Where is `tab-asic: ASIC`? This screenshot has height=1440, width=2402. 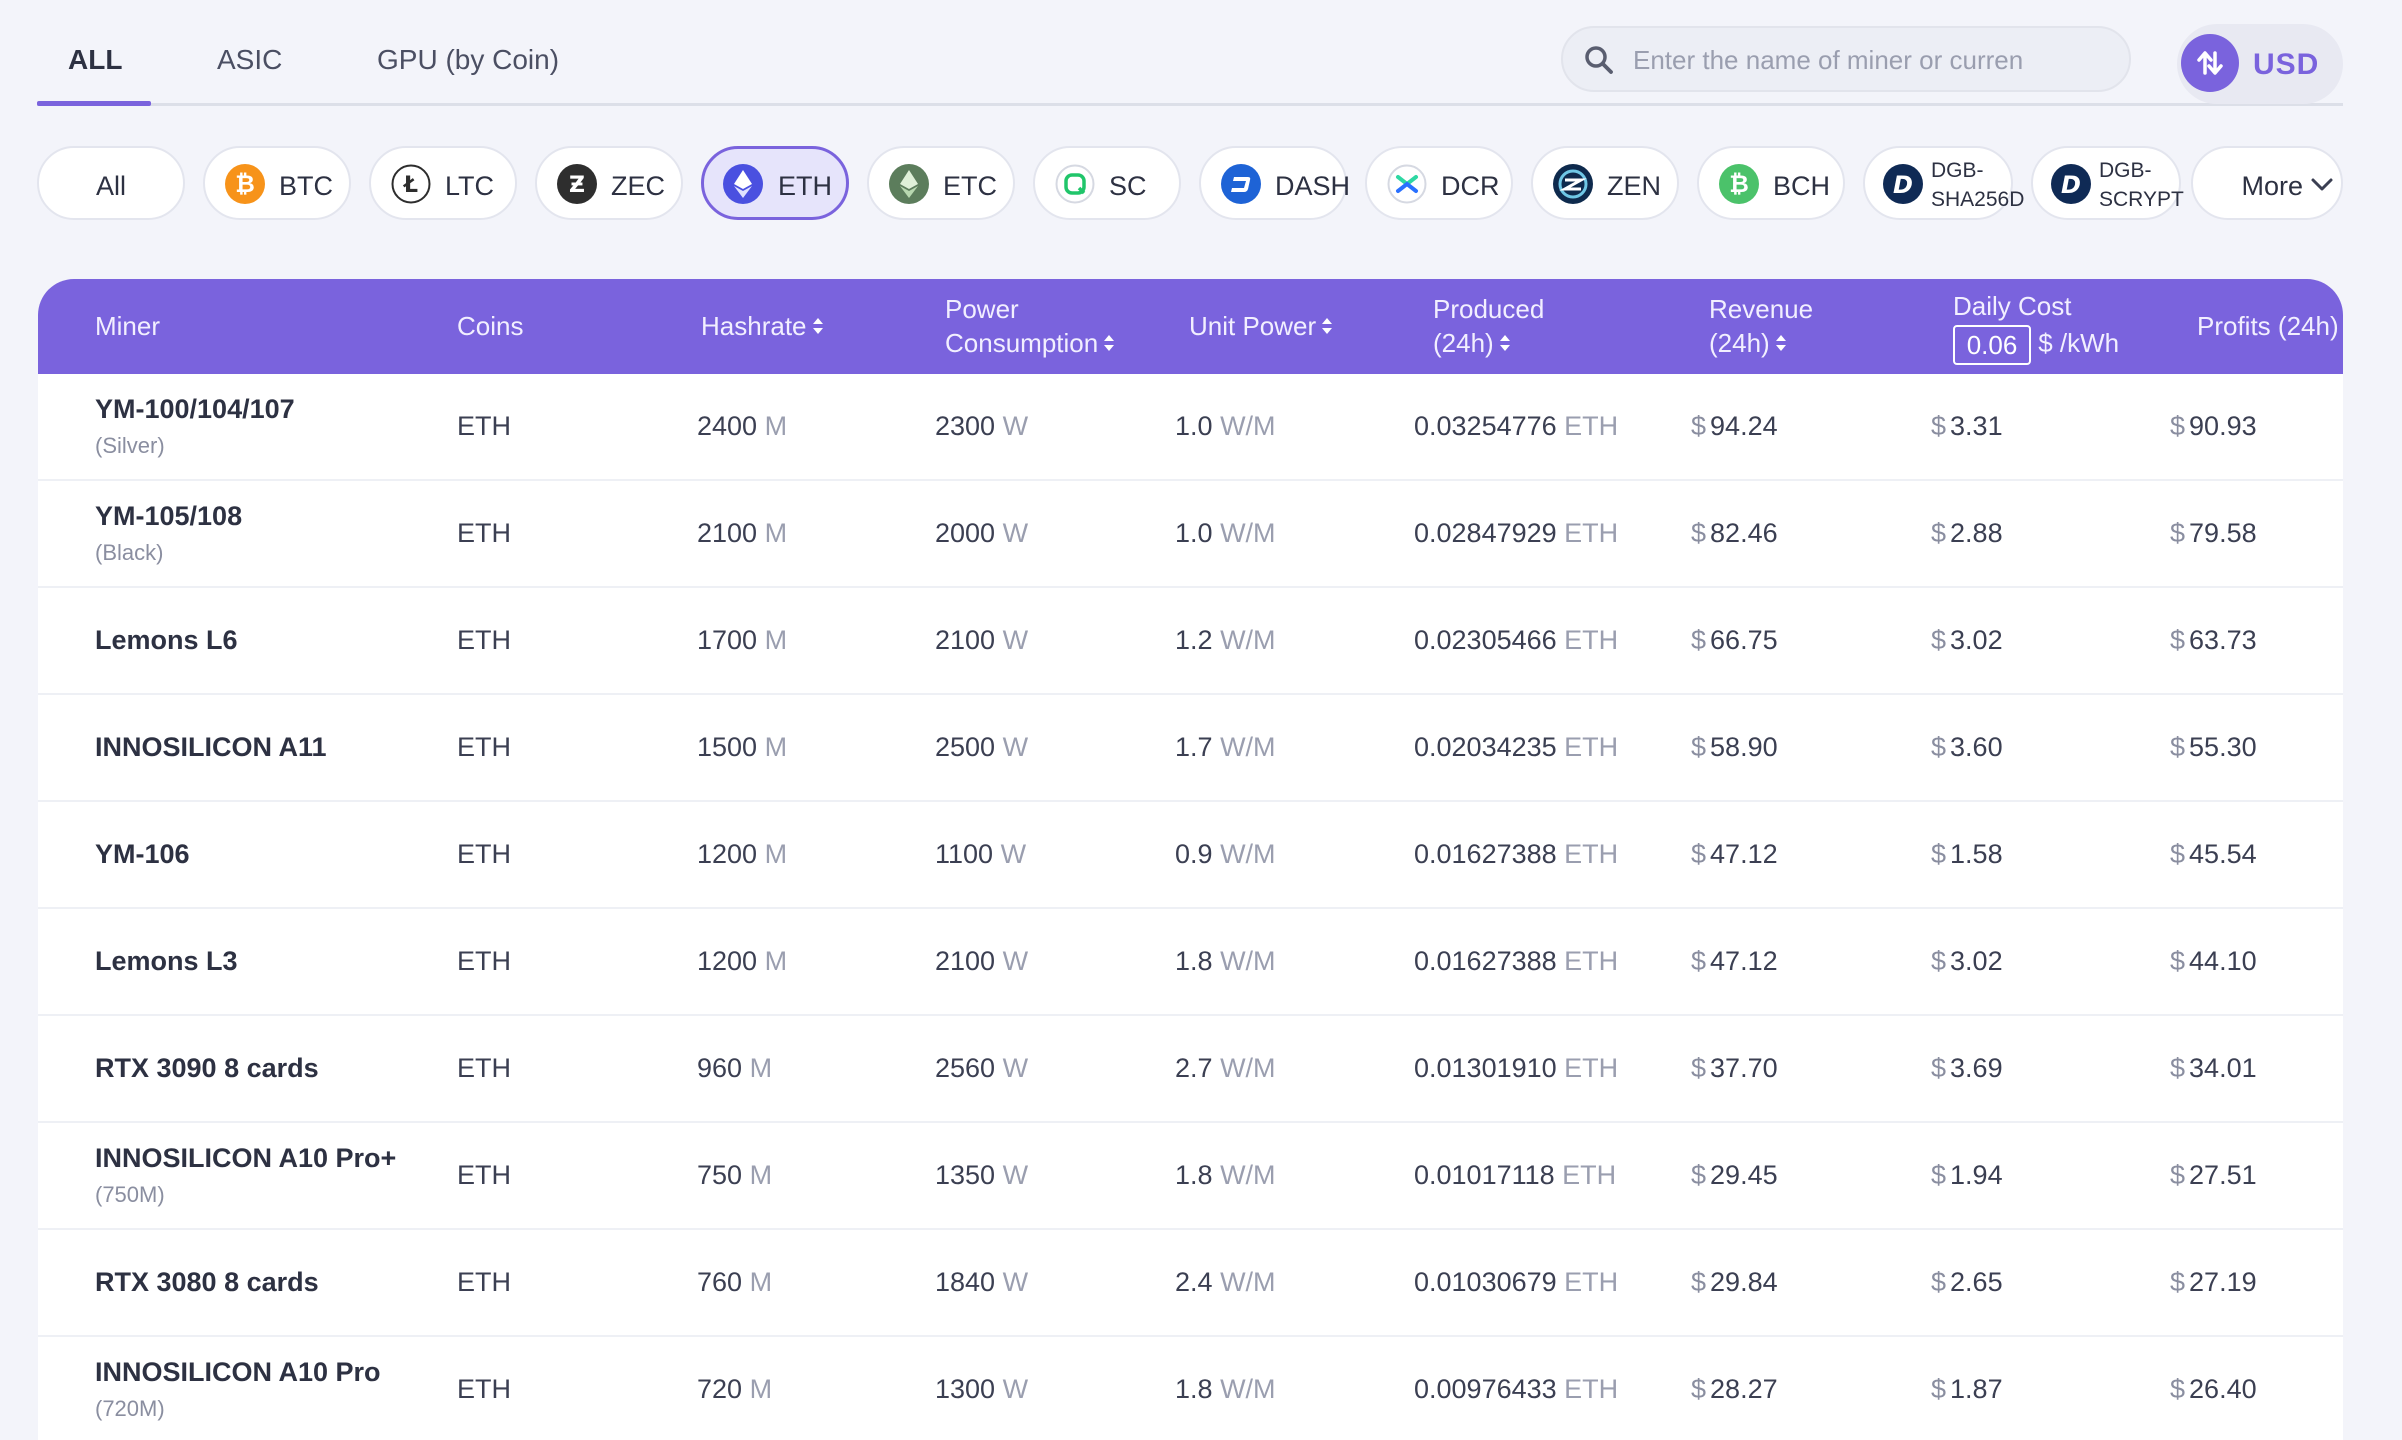 tab-asic: ASIC is located at coordinates (249, 60).